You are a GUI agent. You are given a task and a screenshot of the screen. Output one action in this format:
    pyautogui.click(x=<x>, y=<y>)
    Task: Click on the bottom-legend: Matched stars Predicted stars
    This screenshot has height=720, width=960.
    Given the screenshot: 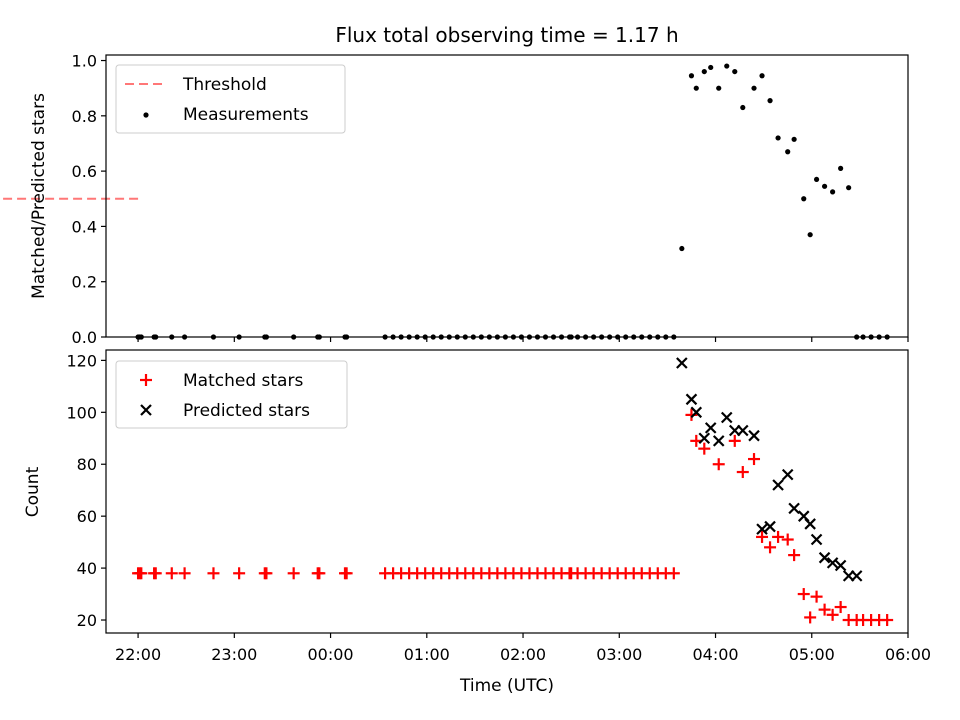 What is the action you would take?
    pyautogui.click(x=231, y=394)
    